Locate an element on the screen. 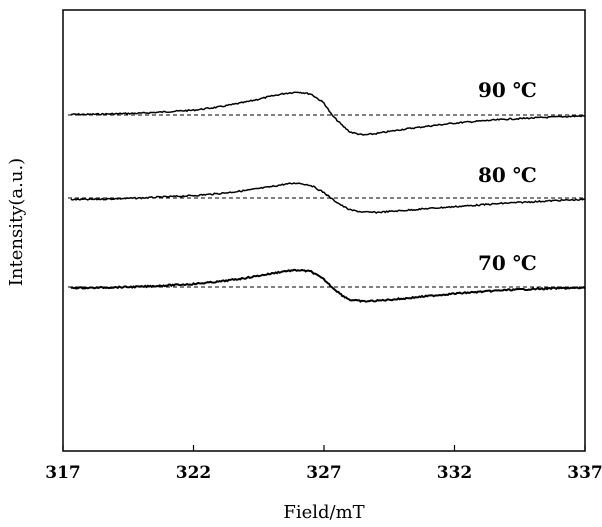 The width and height of the screenshot is (602, 527). series-label: 90 ℃ is located at coordinates (507, 90).